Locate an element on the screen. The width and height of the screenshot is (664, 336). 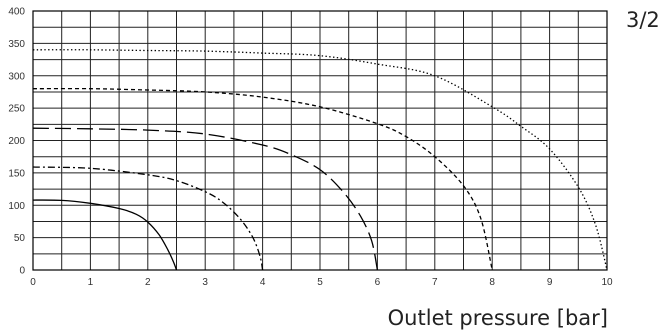
y-tick-label: 100 is located at coordinates (16, 206).